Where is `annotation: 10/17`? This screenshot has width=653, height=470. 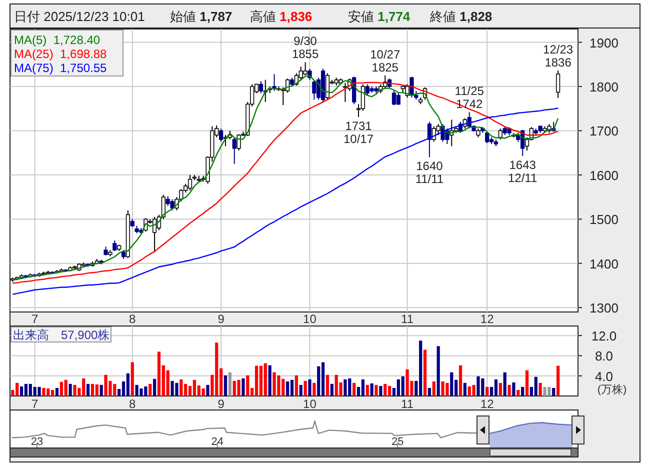
annotation: 10/17 is located at coordinates (359, 139).